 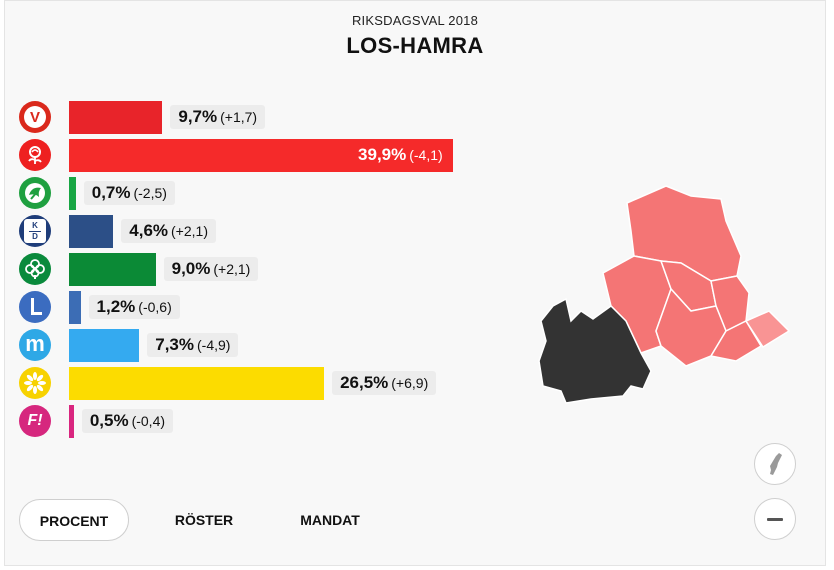 I want to click on bar-c, so click(x=112, y=269).